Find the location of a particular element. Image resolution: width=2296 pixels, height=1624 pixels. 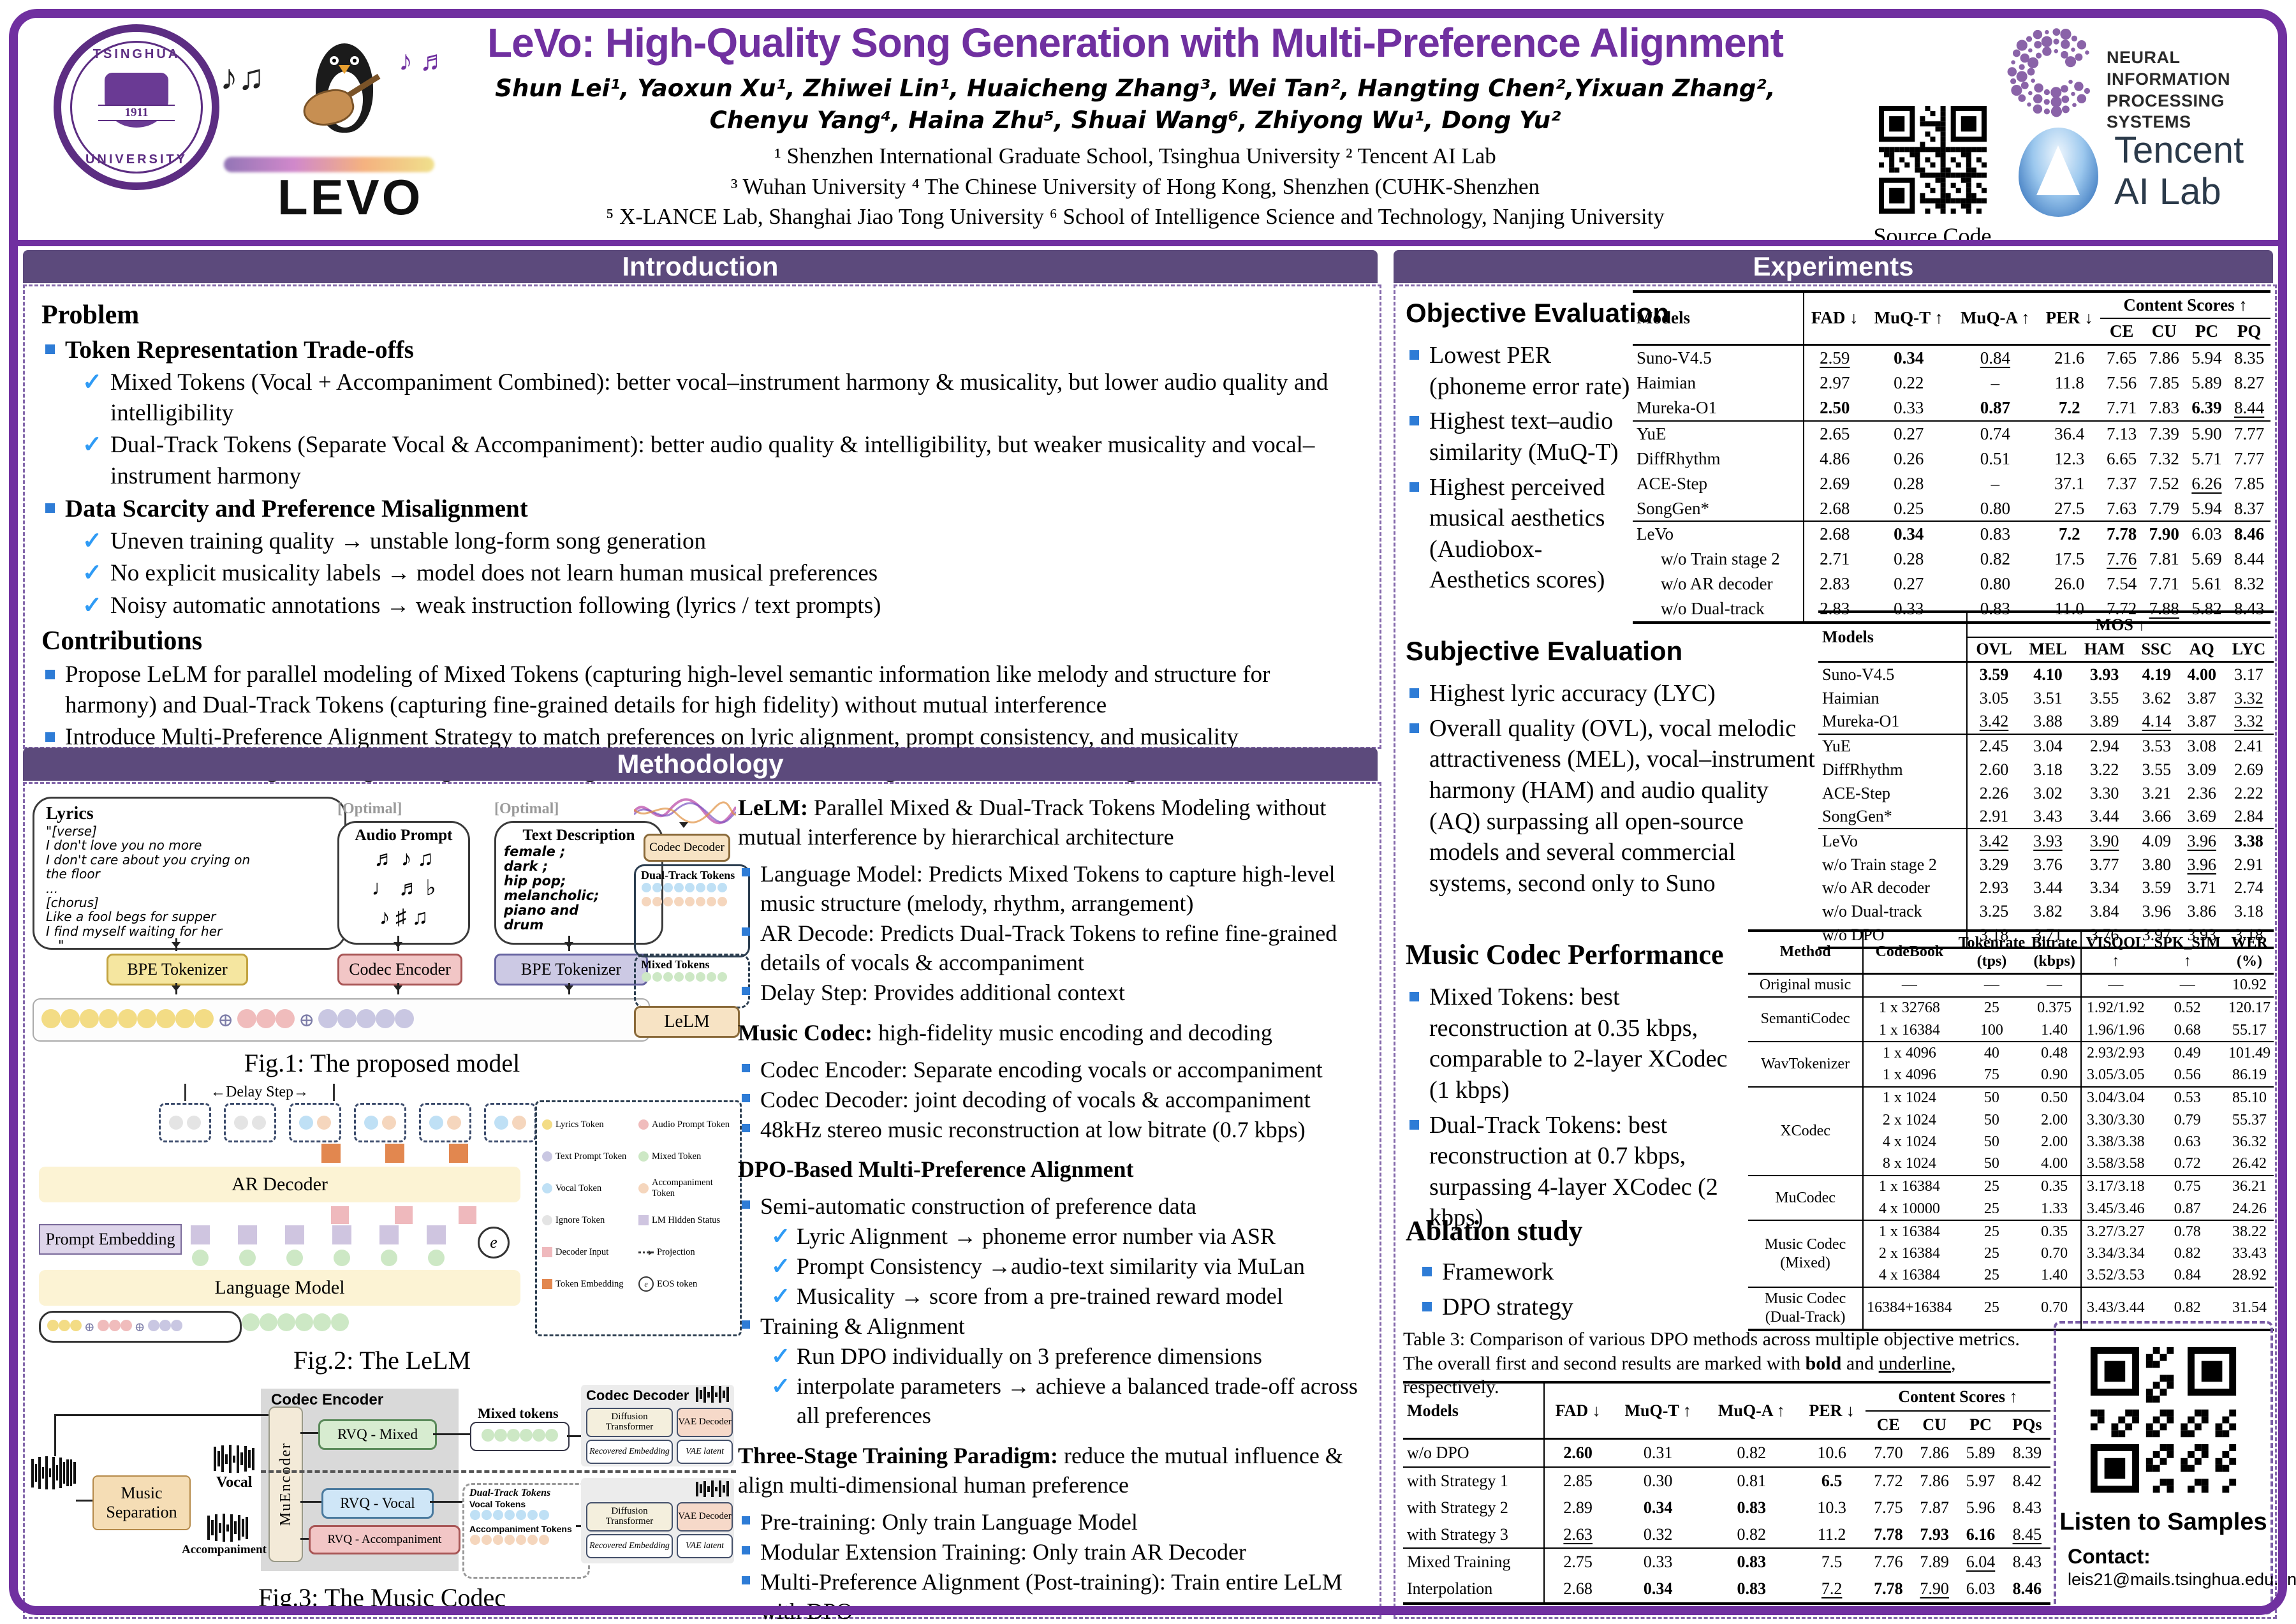

table-cell: 2.45 is located at coordinates (1993, 745).